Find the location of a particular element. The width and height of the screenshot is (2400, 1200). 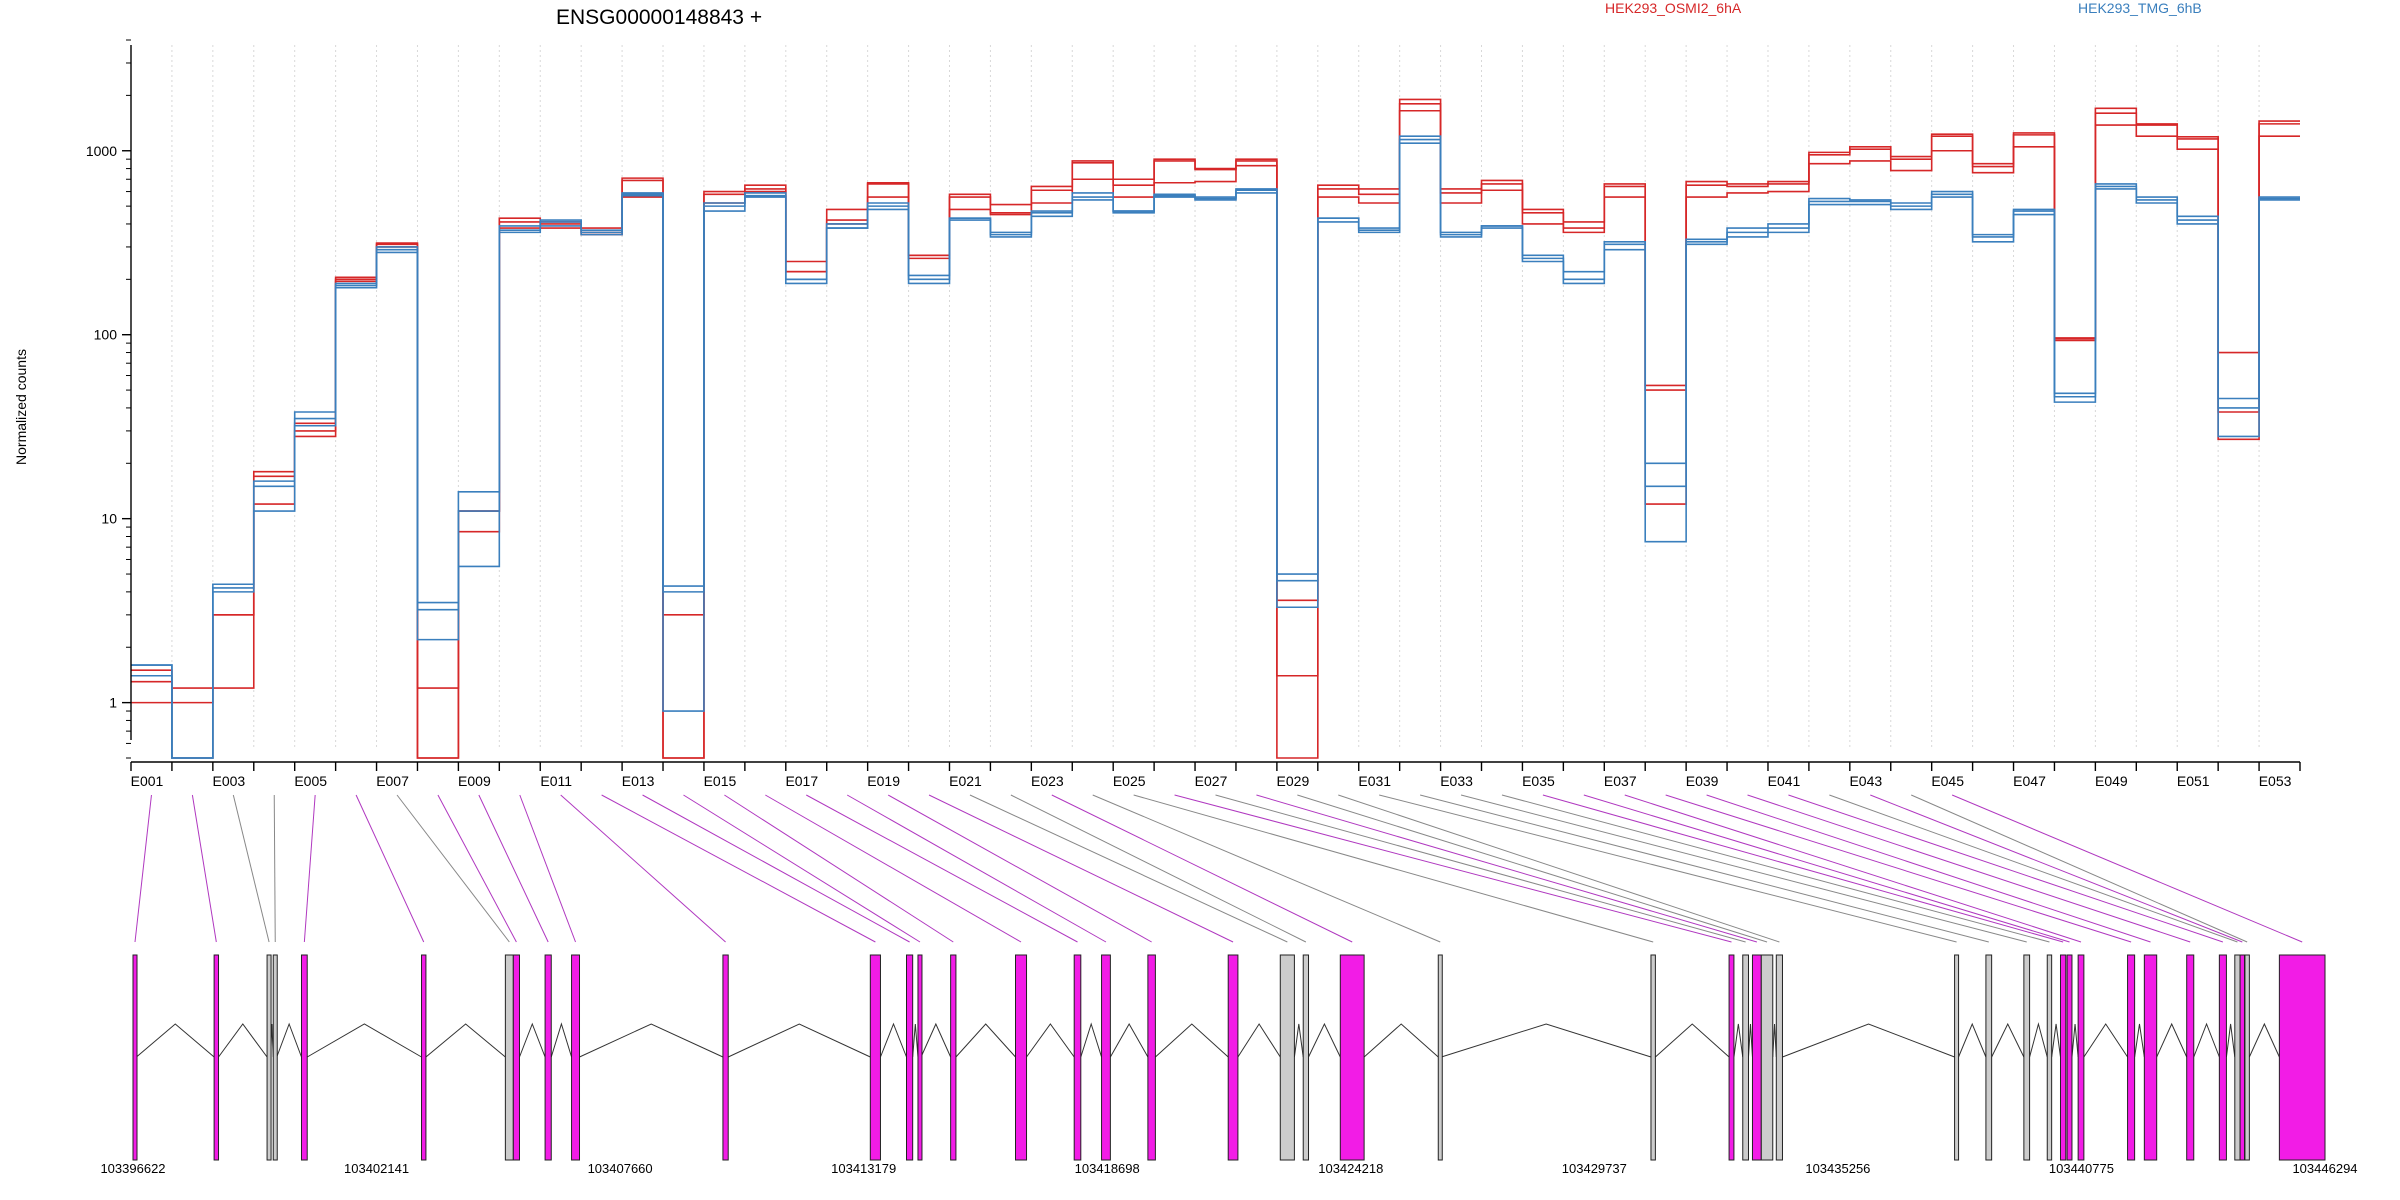

x-tick-label: E041 is located at coordinates (1784, 781).